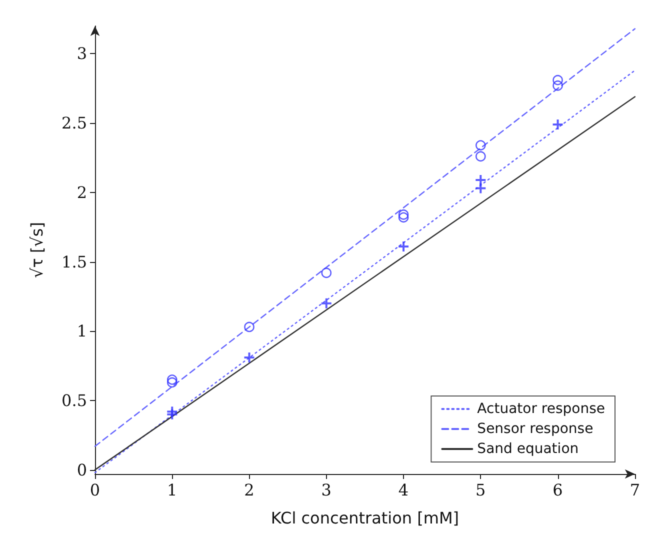 The height and width of the screenshot is (542, 651). Describe the element at coordinates (635, 490) in the screenshot. I see `x-tick-label: 7` at that location.